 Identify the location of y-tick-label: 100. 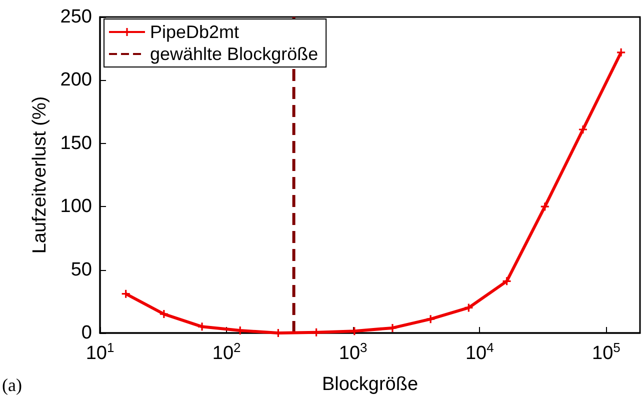
(76, 207).